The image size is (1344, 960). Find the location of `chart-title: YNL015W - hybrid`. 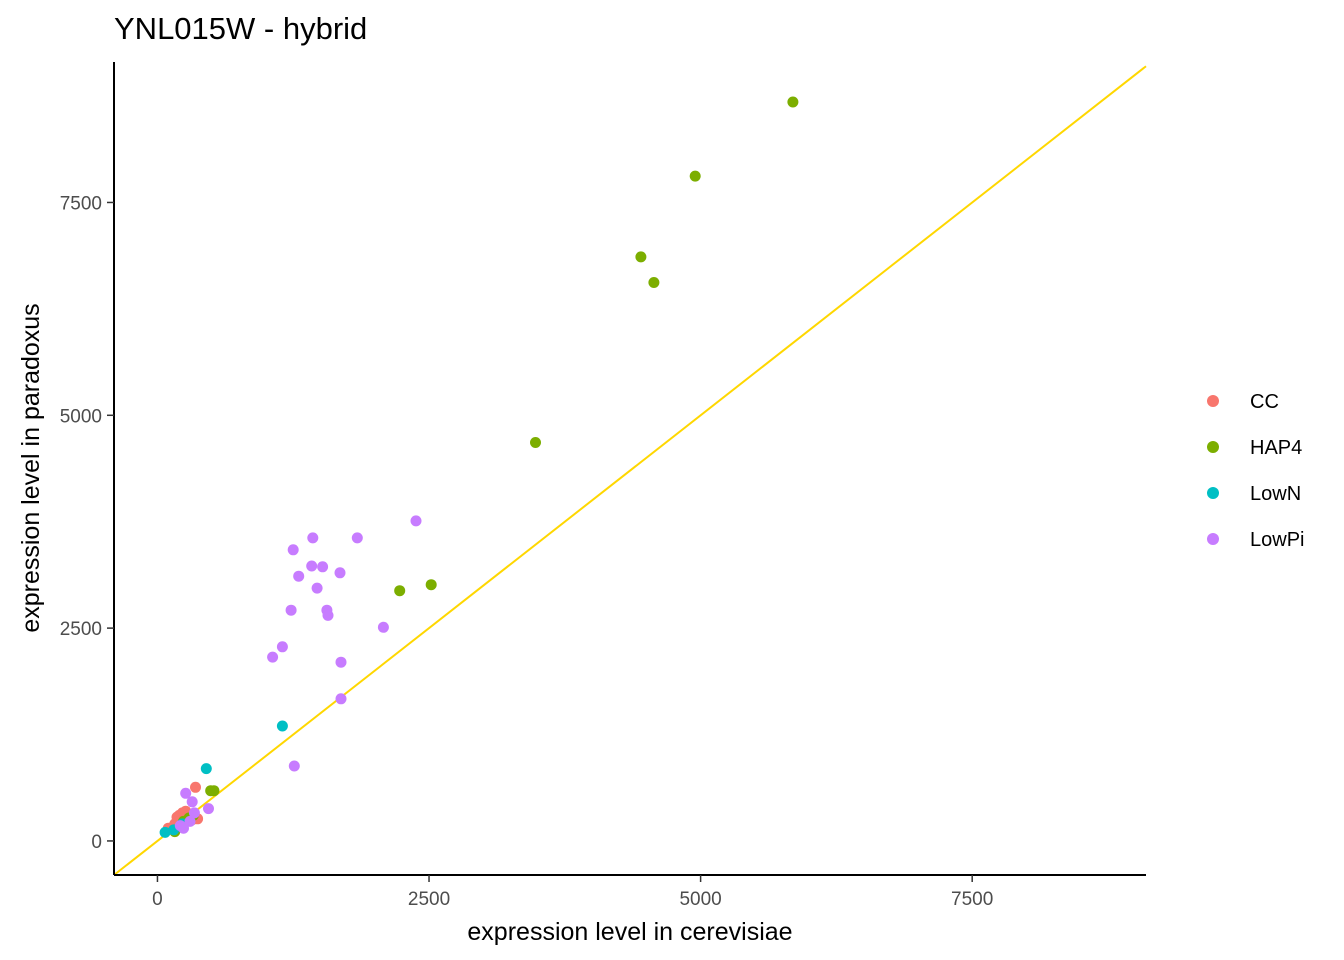

chart-title: YNL015W - hybrid is located at coordinates (240, 28).